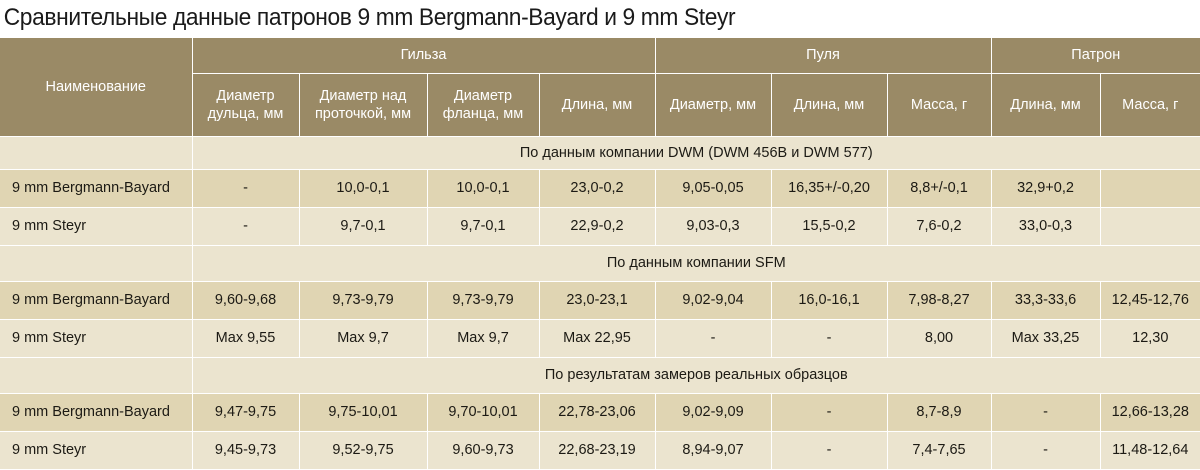 This screenshot has width=1200, height=470. What do you see at coordinates (597, 338) in the screenshot?
I see `table-cell: Max 22,95` at bounding box center [597, 338].